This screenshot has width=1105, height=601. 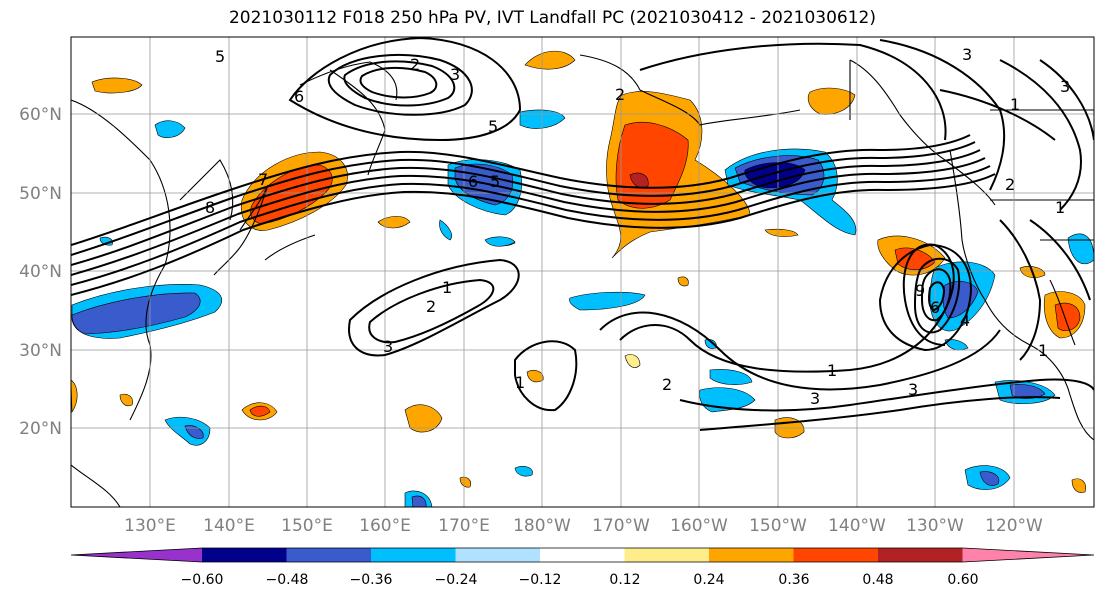 What do you see at coordinates (708, 580) in the screenshot?
I see `colorbar-tick: 0.24` at bounding box center [708, 580].